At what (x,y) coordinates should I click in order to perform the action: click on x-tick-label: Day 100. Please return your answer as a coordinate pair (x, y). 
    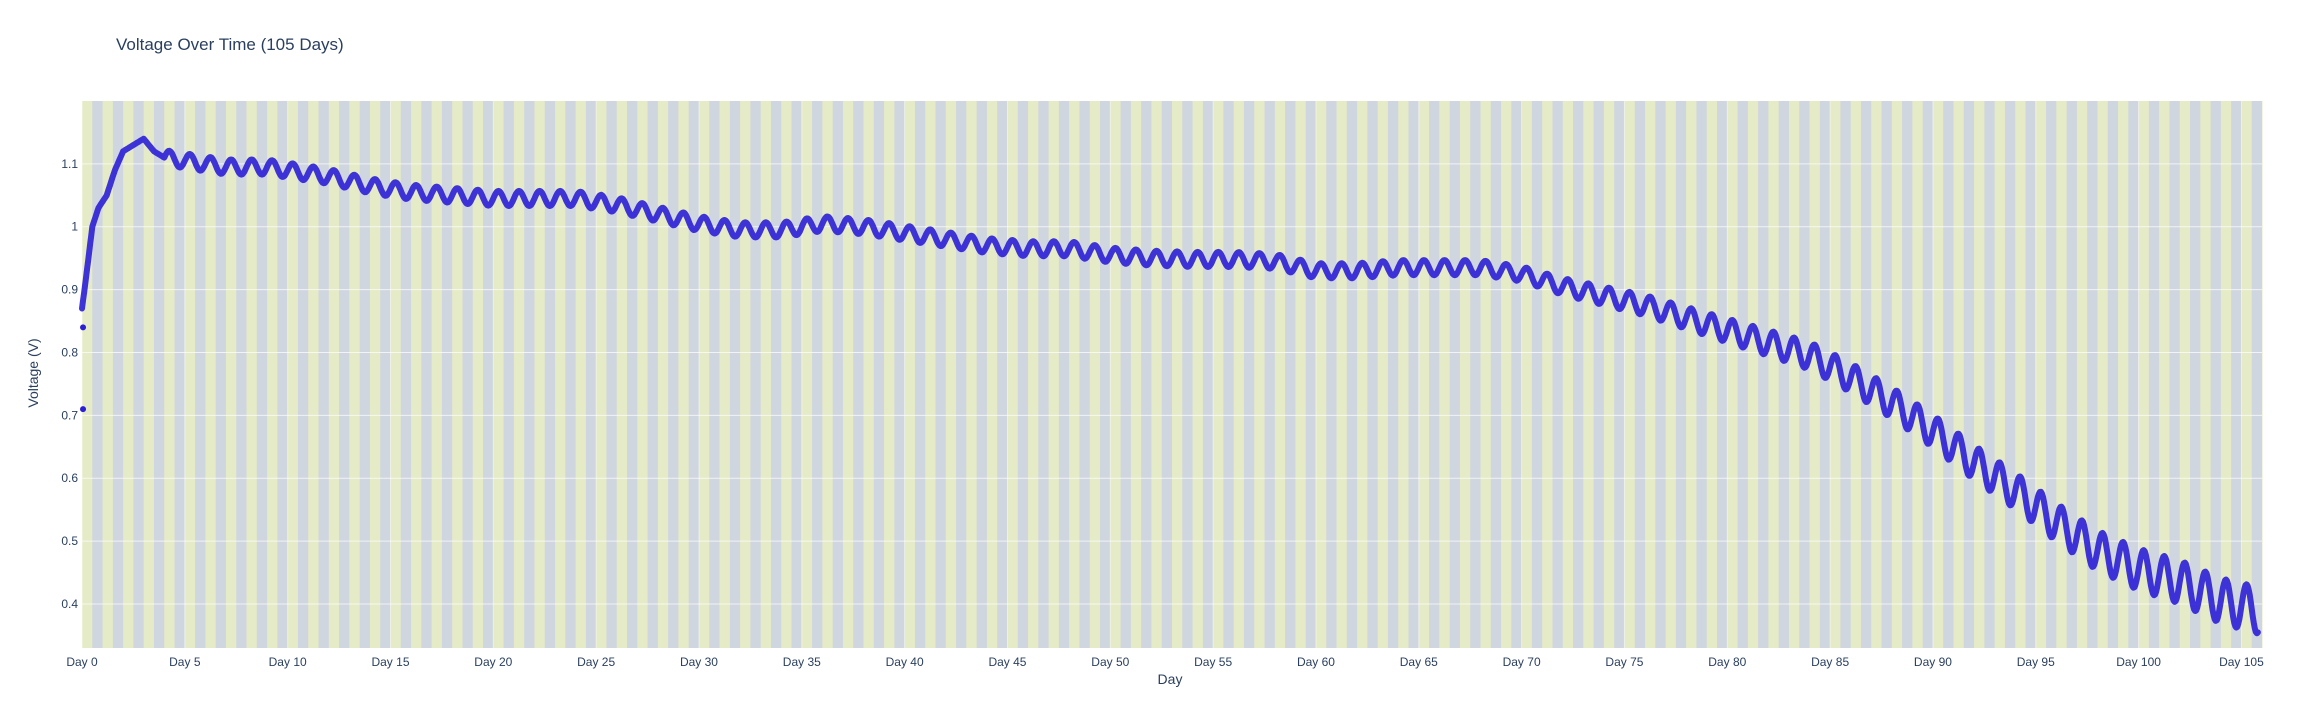
    Looking at the image, I should click on (2138, 662).